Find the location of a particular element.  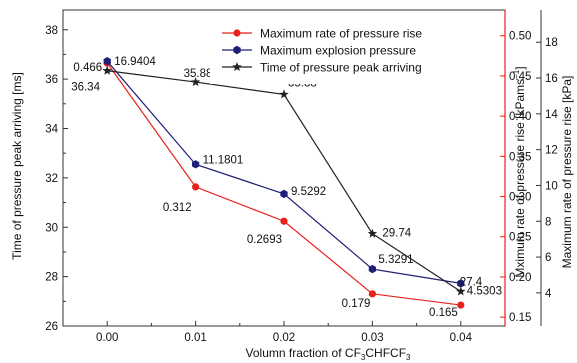

data-label: 29.74 is located at coordinates (396, 234).